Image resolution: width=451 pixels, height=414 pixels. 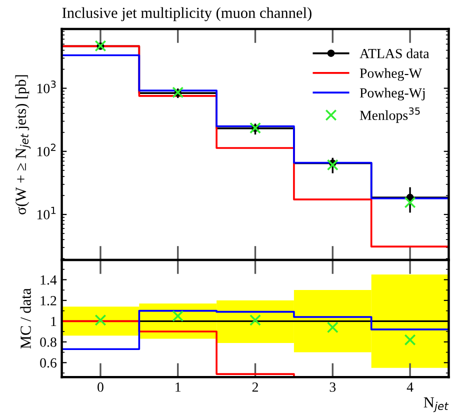 What do you see at coordinates (395, 53) in the screenshot?
I see `legend-label: ATLAS data` at bounding box center [395, 53].